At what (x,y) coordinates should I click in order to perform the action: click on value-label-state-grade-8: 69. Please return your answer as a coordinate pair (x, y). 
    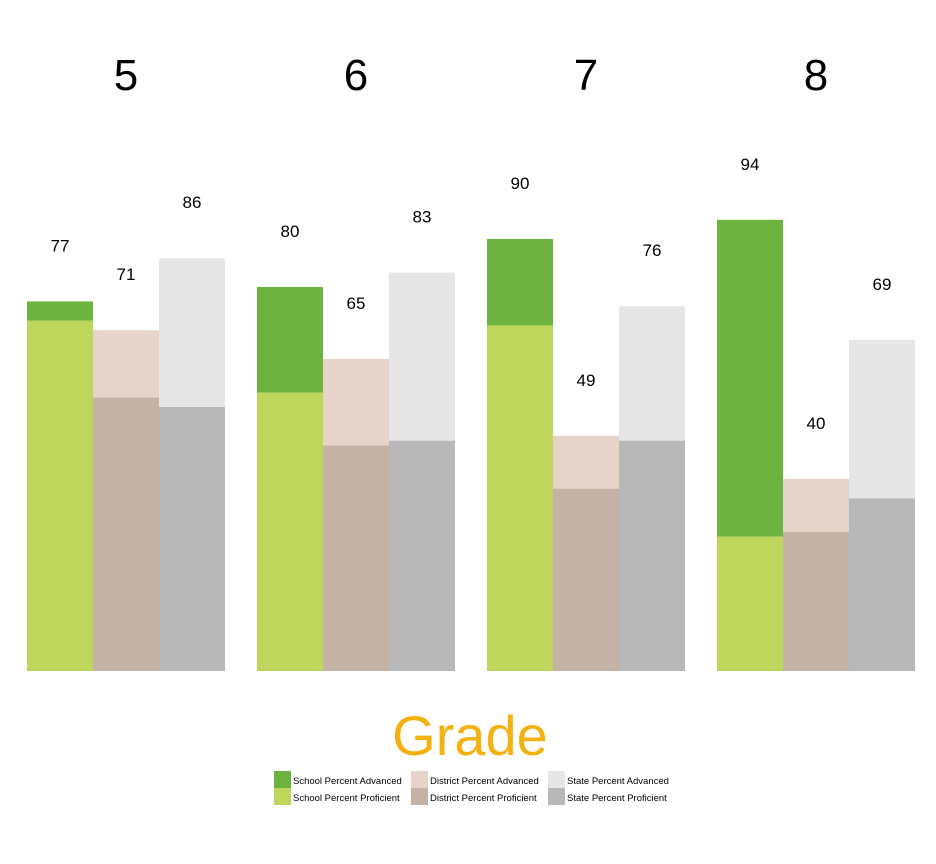
    Looking at the image, I should click on (882, 284).